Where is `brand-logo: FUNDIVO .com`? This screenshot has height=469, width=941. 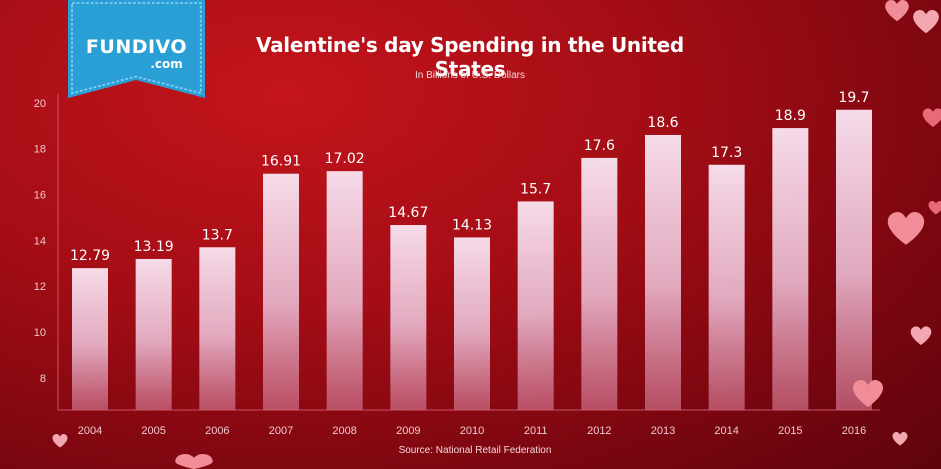
brand-logo: FUNDIVO .com is located at coordinates (136, 50).